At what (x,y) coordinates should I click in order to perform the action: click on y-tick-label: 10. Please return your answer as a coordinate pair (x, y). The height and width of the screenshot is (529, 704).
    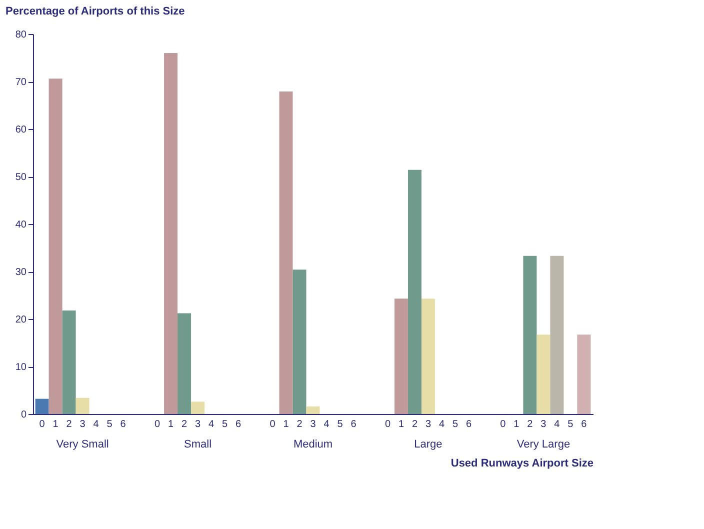
    Looking at the image, I should click on (21, 367).